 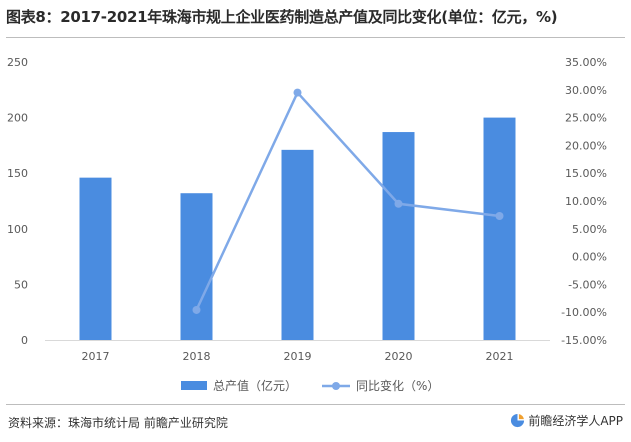 What do you see at coordinates (398, 236) in the screenshot?
I see `bar-2020` at bounding box center [398, 236].